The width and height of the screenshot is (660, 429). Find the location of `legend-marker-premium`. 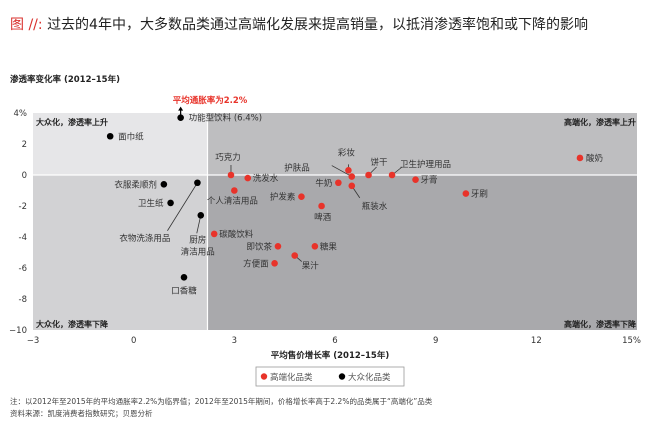

legend-marker-premium is located at coordinates (264, 376).